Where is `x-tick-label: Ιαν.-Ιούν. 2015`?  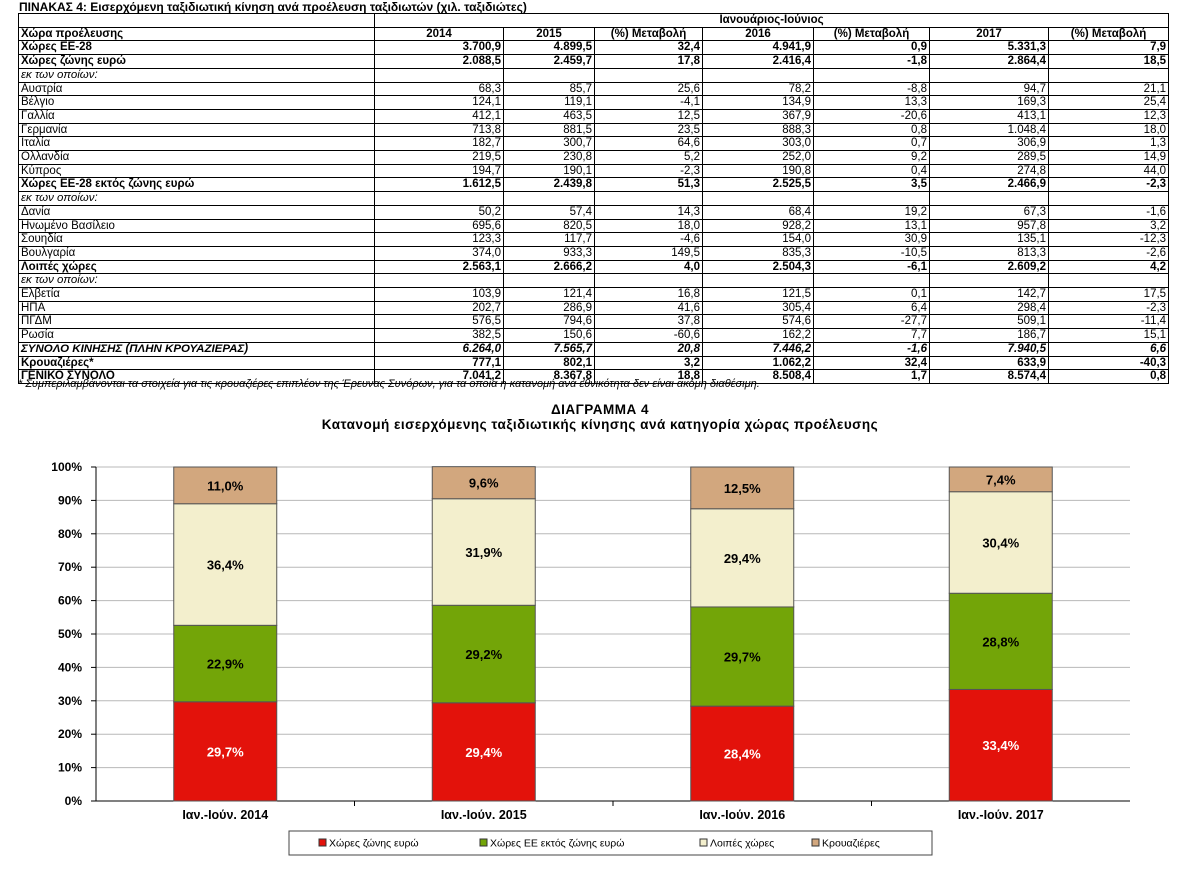 x-tick-label: Ιαν.-Ιούν. 2015 is located at coordinates (484, 815).